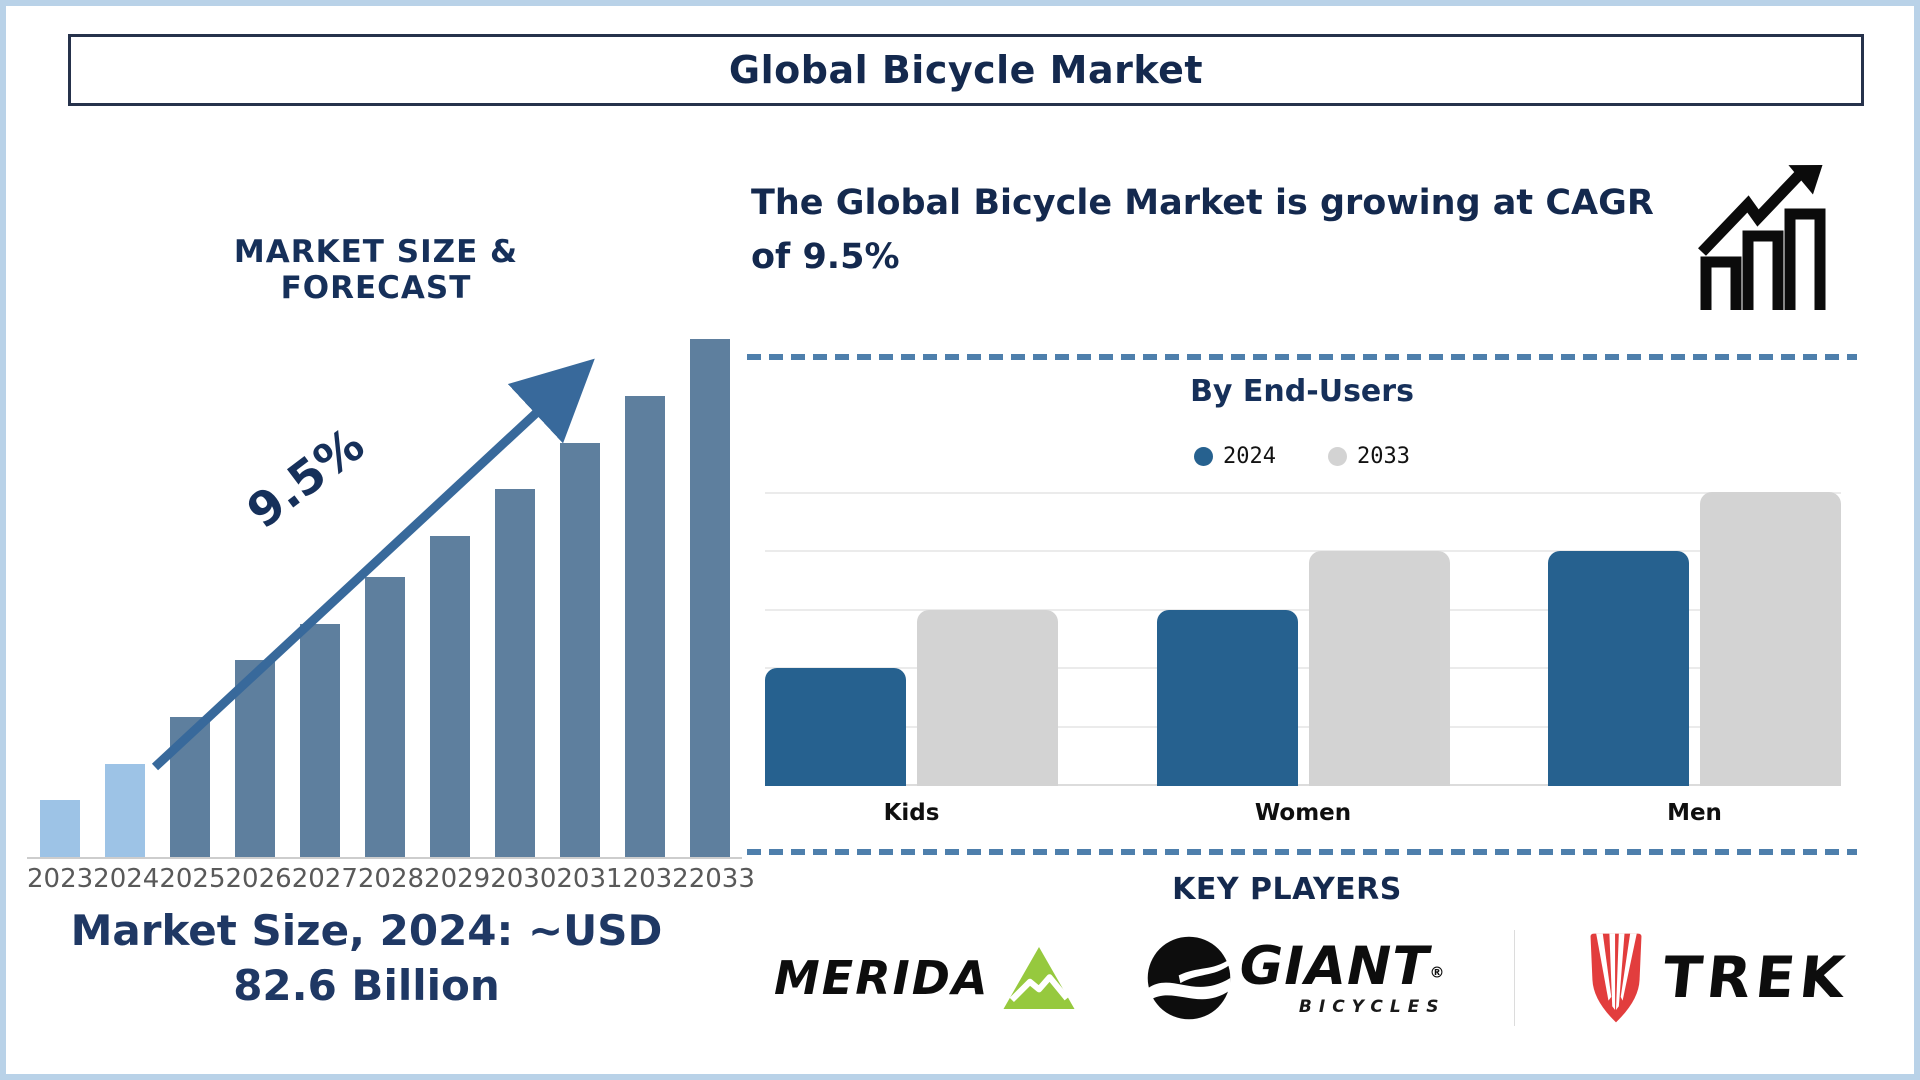 The image size is (1920, 1080). What do you see at coordinates (1437, 972) in the screenshot?
I see `registered-trademark-symbol: ®` at bounding box center [1437, 972].